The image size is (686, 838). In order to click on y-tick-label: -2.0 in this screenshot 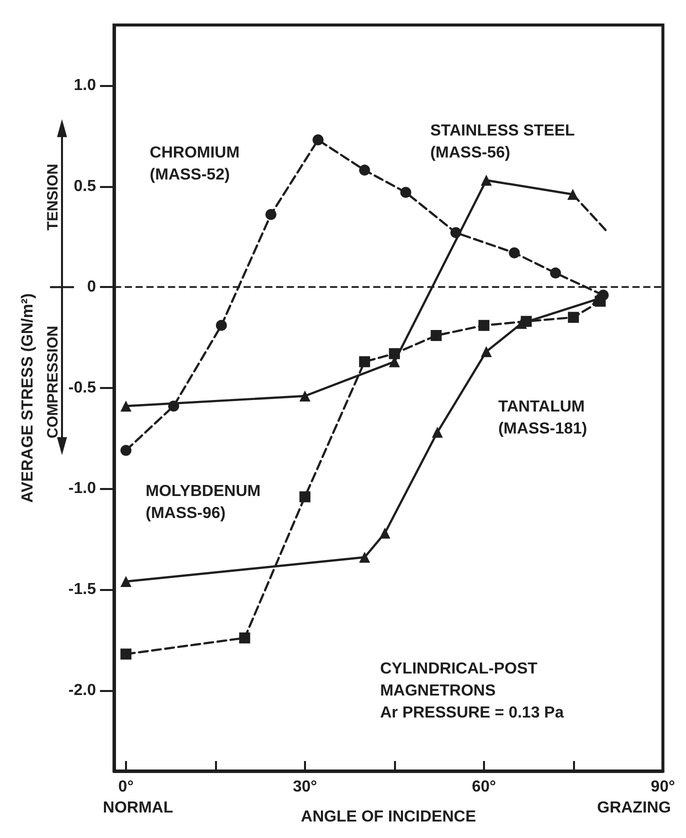, I will do `click(82, 690)`.